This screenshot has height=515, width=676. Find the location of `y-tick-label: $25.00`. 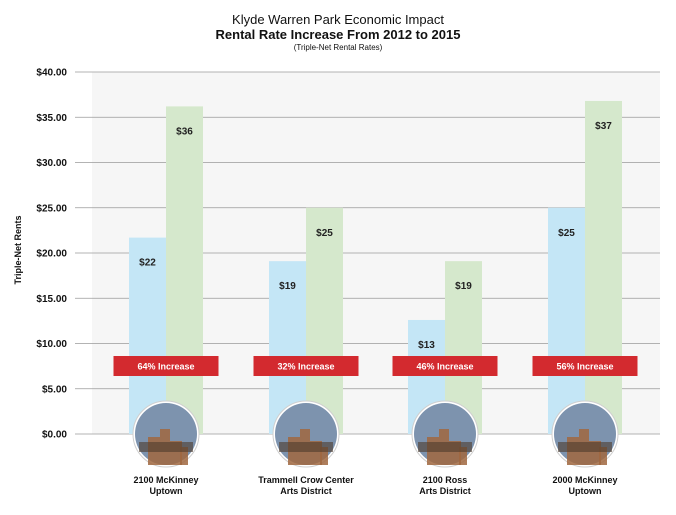

y-tick-label: $25.00 is located at coordinates (51, 208).